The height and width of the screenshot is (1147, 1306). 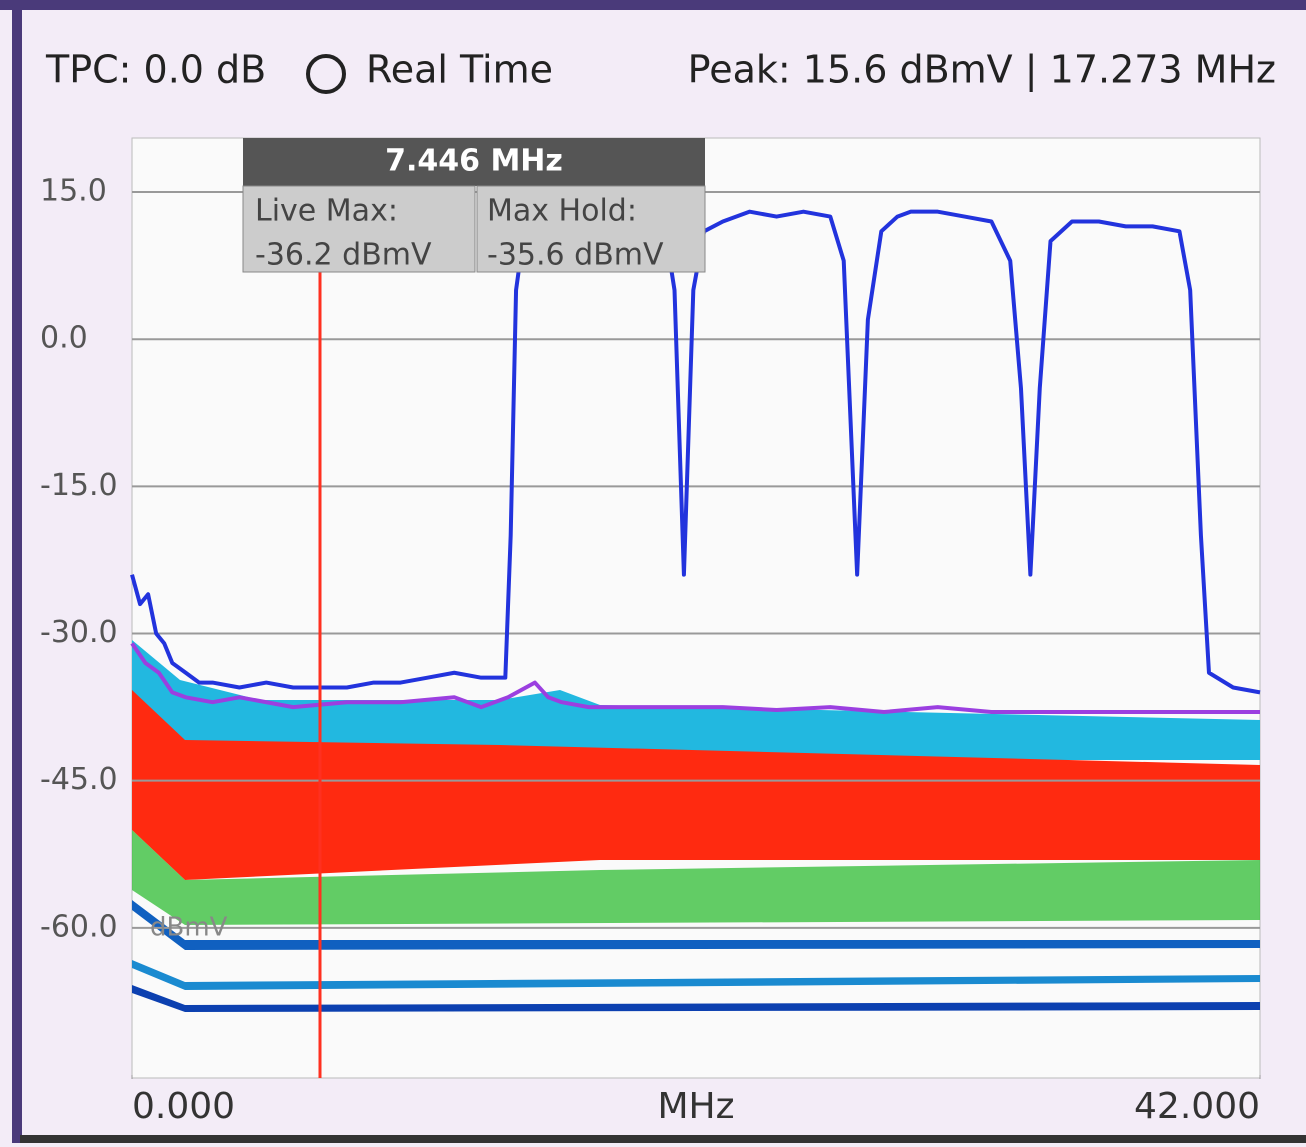 What do you see at coordinates (695, 1106) in the screenshot?
I see `x-axis-label: MHz` at bounding box center [695, 1106].